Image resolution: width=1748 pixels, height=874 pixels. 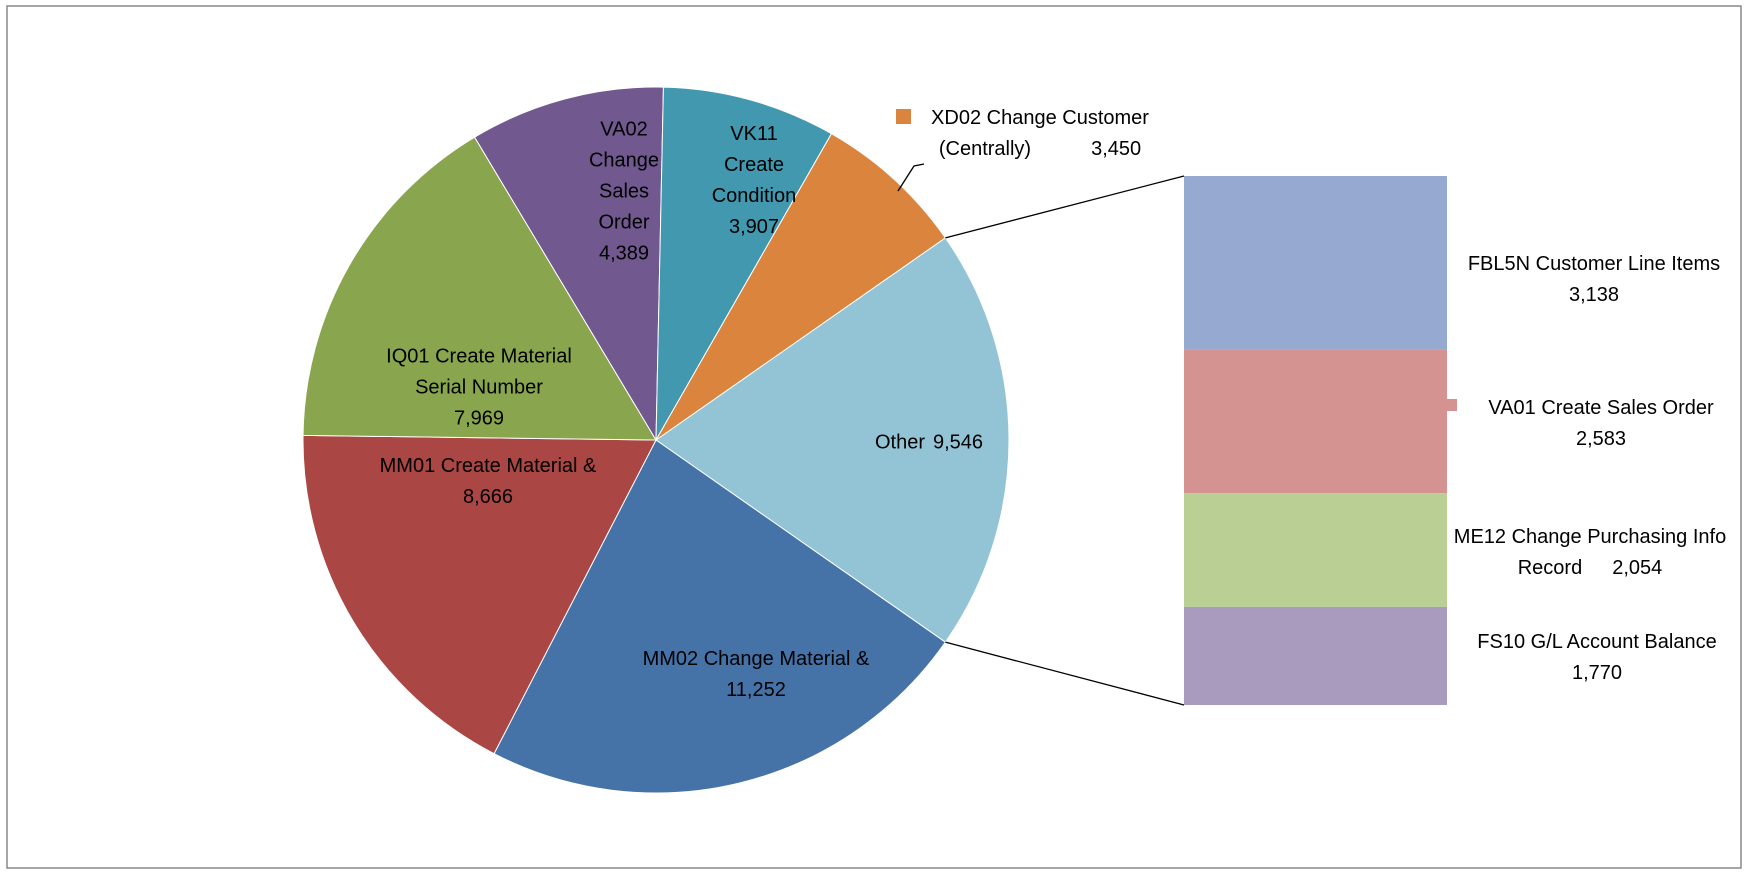 I want to click on data-label: VA01 Create Sales Order 2,583, so click(x=1601, y=424).